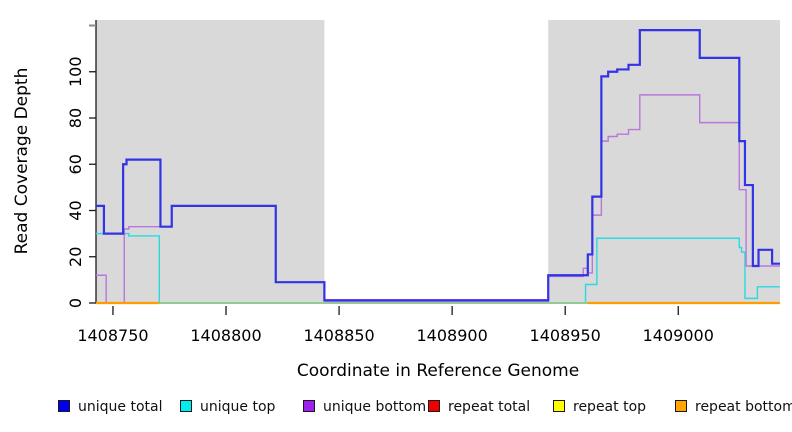 The image size is (792, 432). What do you see at coordinates (434, 406) in the screenshot?
I see `legend-swatch-repeat-total` at bounding box center [434, 406].